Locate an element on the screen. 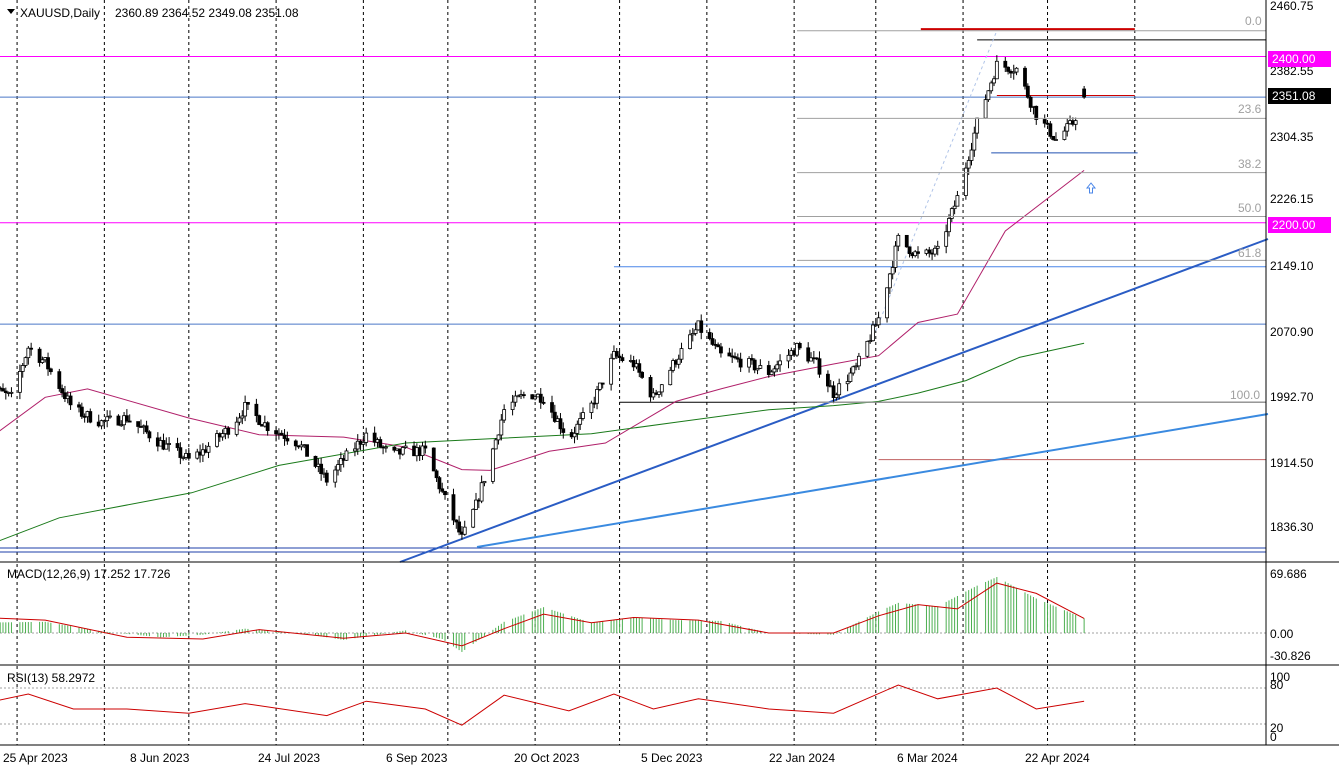 Image resolution: width=1339 pixels, height=771 pixels. date-tick: 25 Apr 2023 is located at coordinates (35, 758).